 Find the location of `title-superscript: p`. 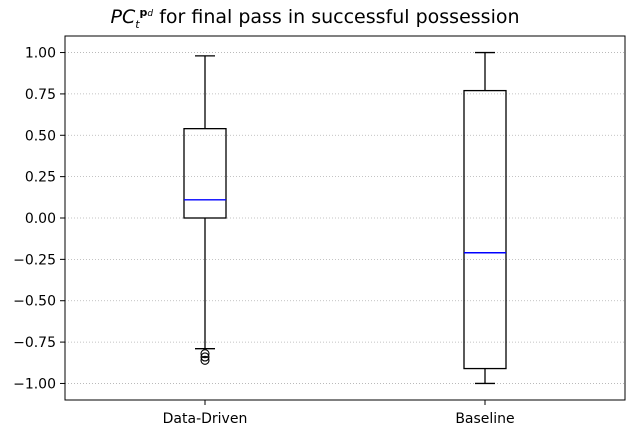

title-superscript: p is located at coordinates (143, 12).